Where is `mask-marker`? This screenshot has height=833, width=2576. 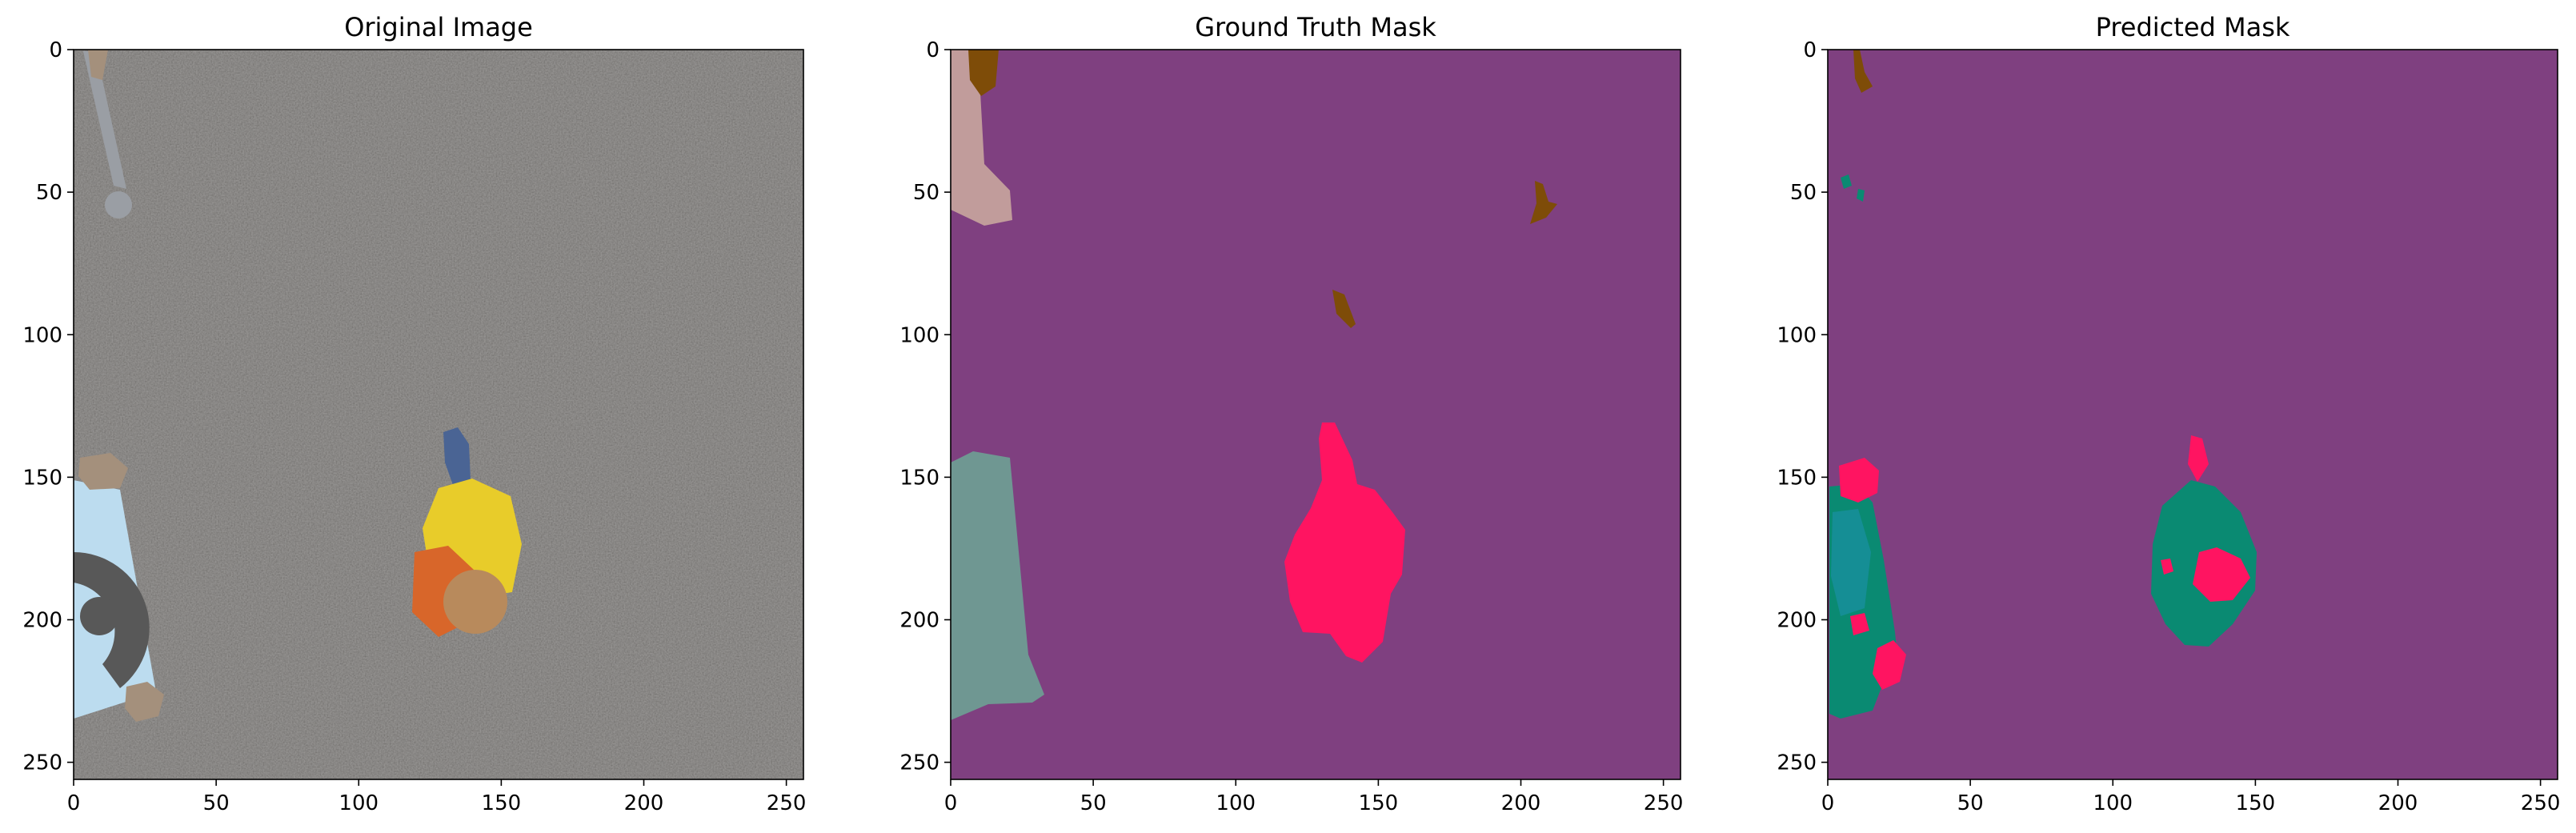 mask-marker is located at coordinates (997, 585).